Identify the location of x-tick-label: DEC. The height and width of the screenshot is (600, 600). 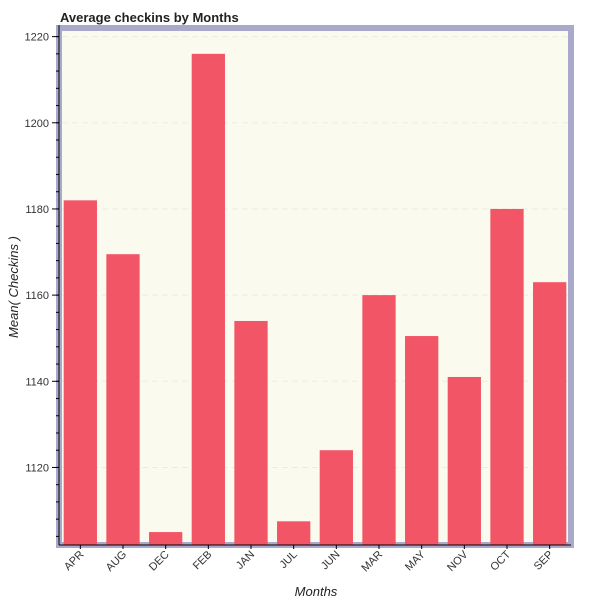
(159, 561).